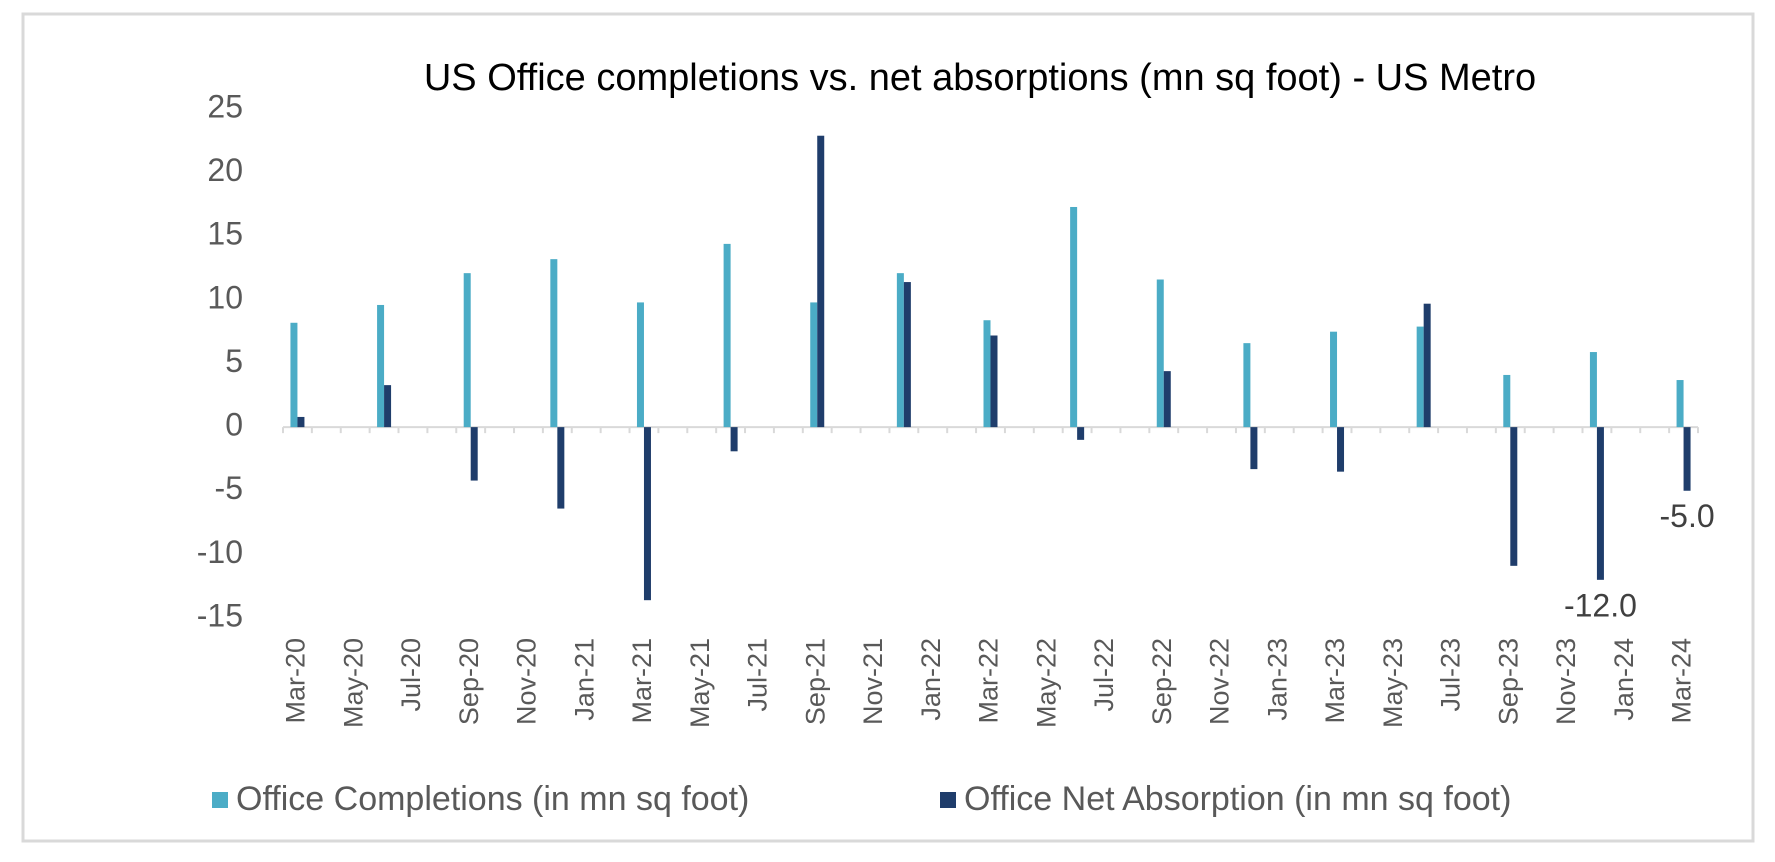 This screenshot has width=1775, height=862. Describe the element at coordinates (700, 683) in the screenshot. I see `x-tick-label: May-21` at that location.